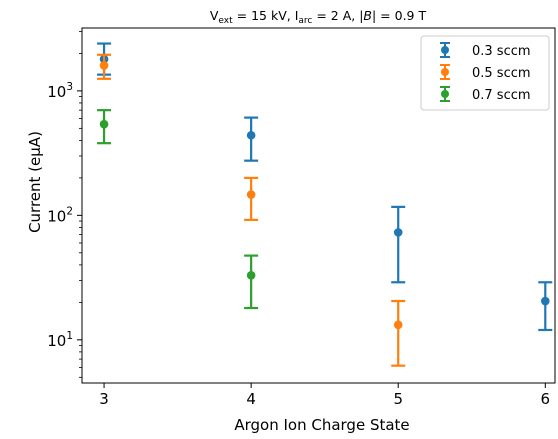  What do you see at coordinates (501, 51) in the screenshot?
I see `legend-label: 0.3 sccm` at bounding box center [501, 51].